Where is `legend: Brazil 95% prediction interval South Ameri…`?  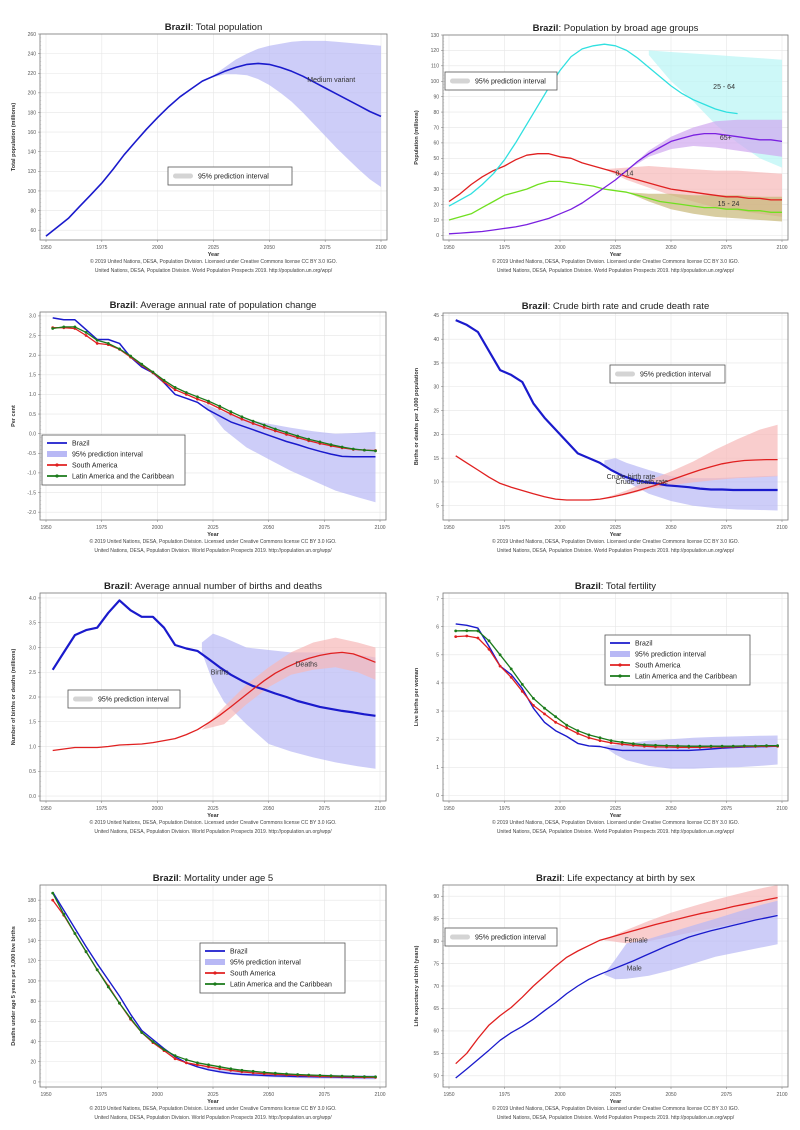 legend: Brazil 95% prediction interval South Ameri… is located at coordinates (272, 968).